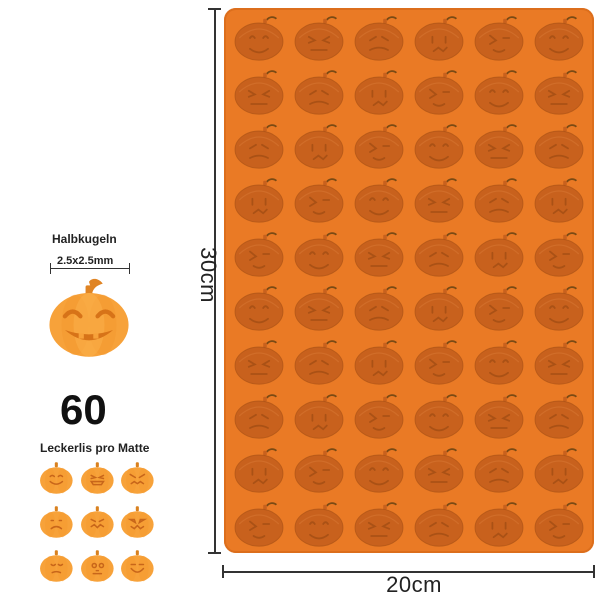  What do you see at coordinates (208, 275) in the screenshot?
I see `height-dimension-label: 30cm` at bounding box center [208, 275].